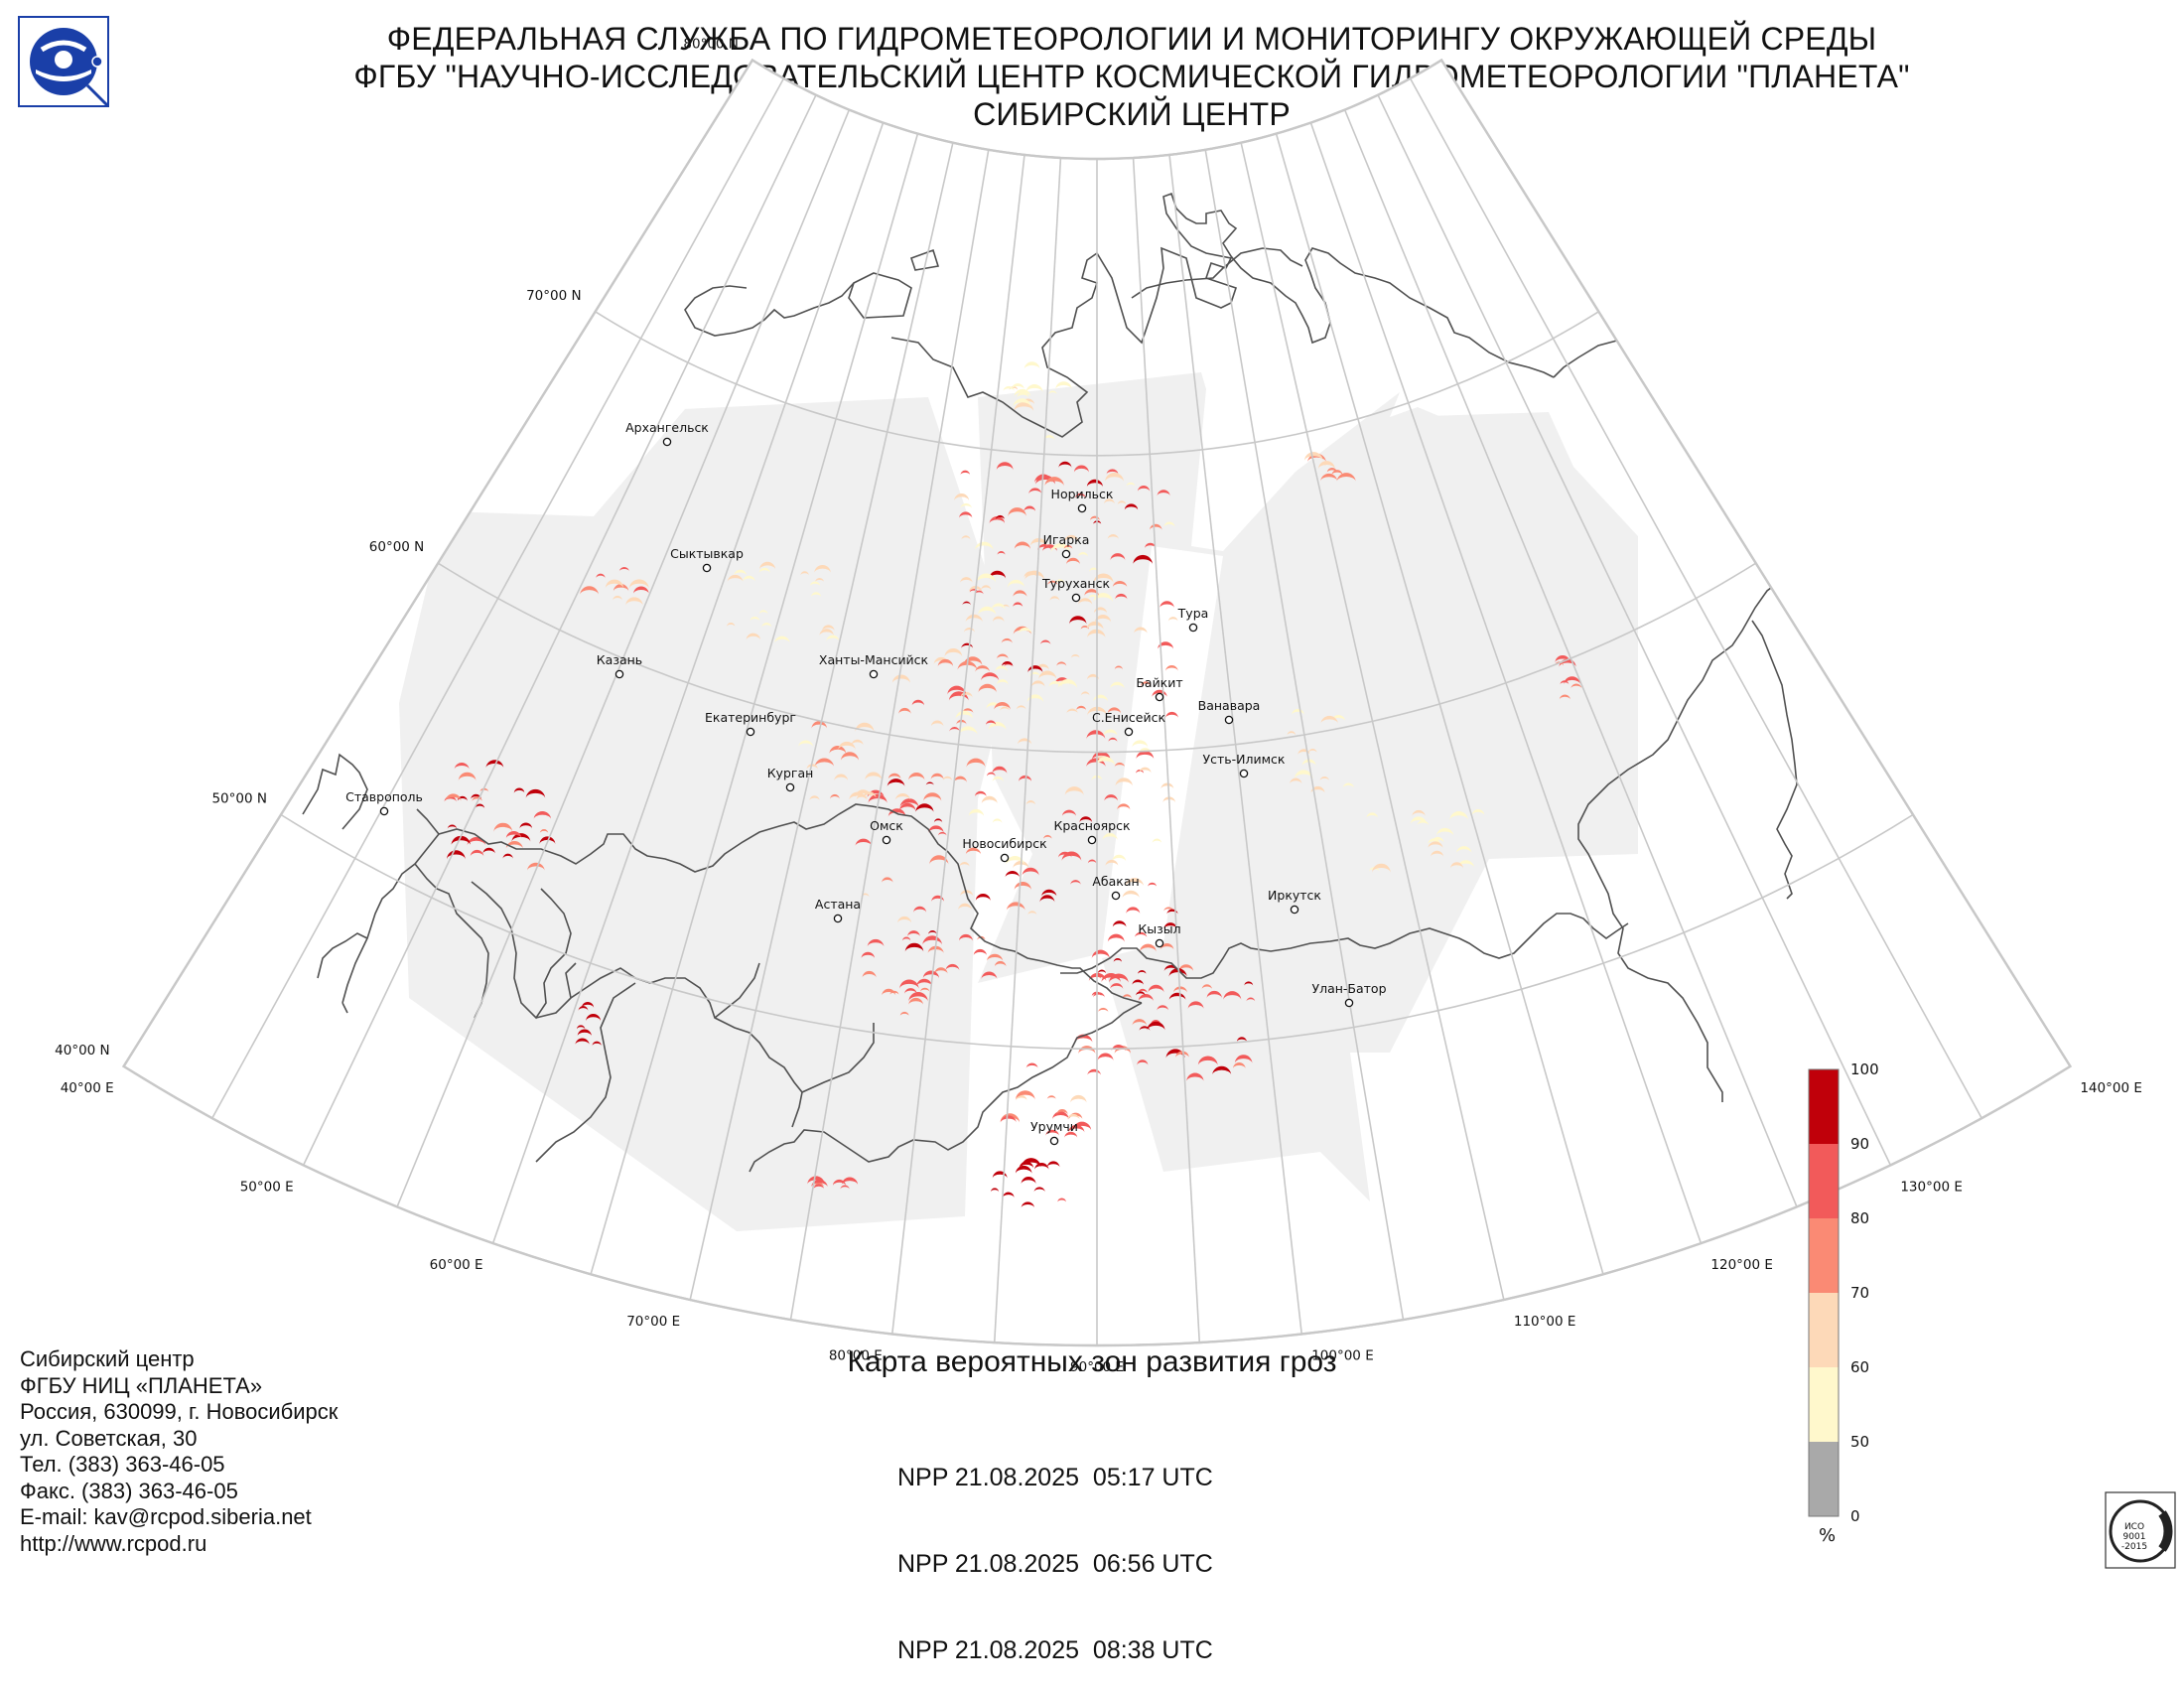 This screenshot has height=1694, width=2184. I want to click on caspian-coastline, so click(521, 951).